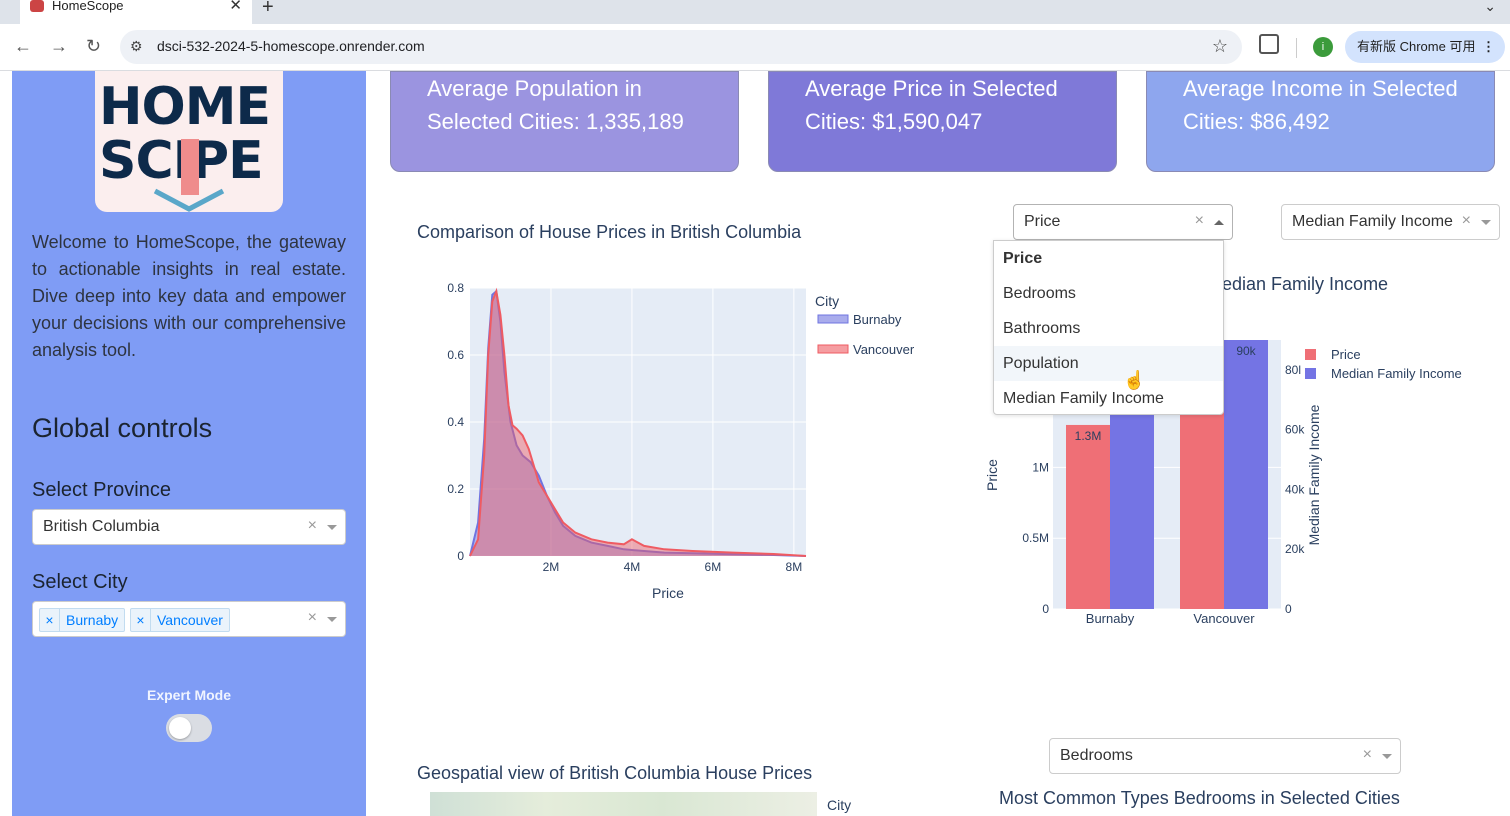 The width and height of the screenshot is (1510, 816). Describe the element at coordinates (551, 567) in the screenshot. I see `x-tick-label: 2M` at that location.